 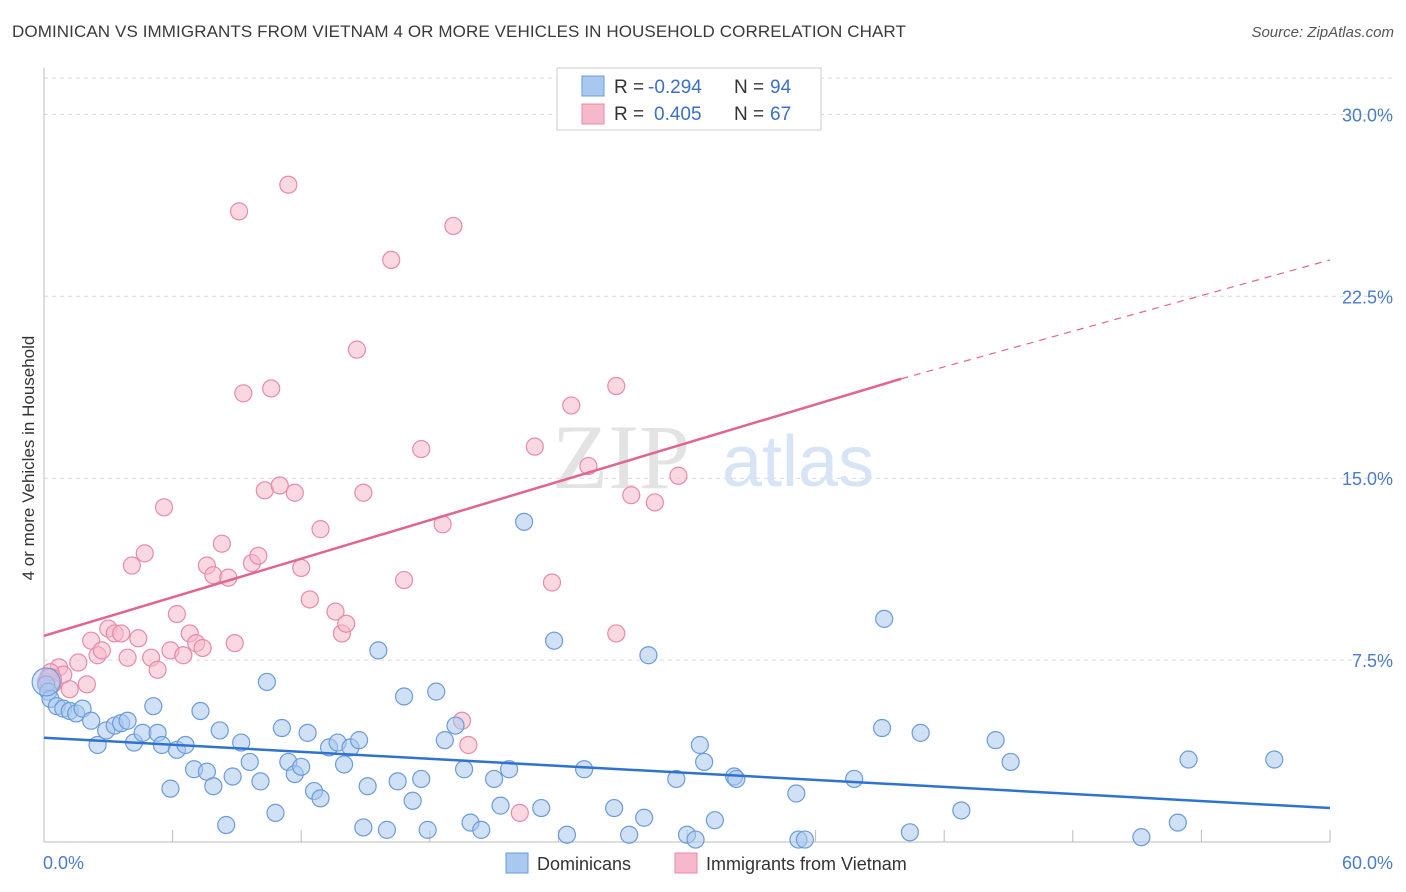 What do you see at coordinates (749, 87) in the screenshot?
I see `legend-n-label-1: N =` at bounding box center [749, 87].